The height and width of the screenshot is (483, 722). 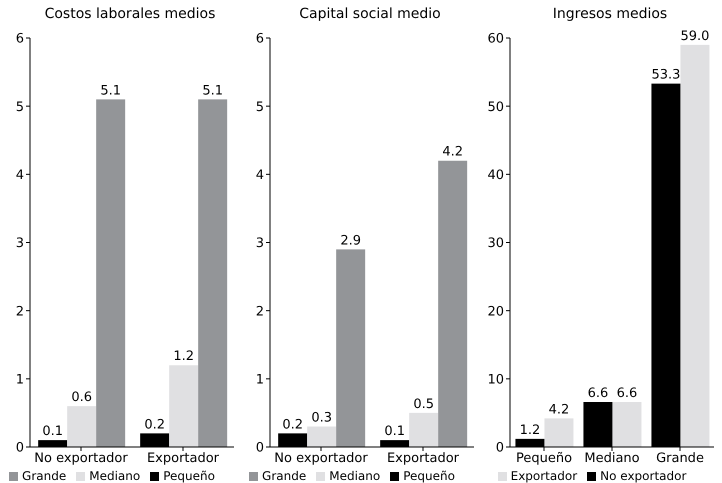 What do you see at coordinates (544, 476) in the screenshot?
I see `legend-label: Exportador` at bounding box center [544, 476].